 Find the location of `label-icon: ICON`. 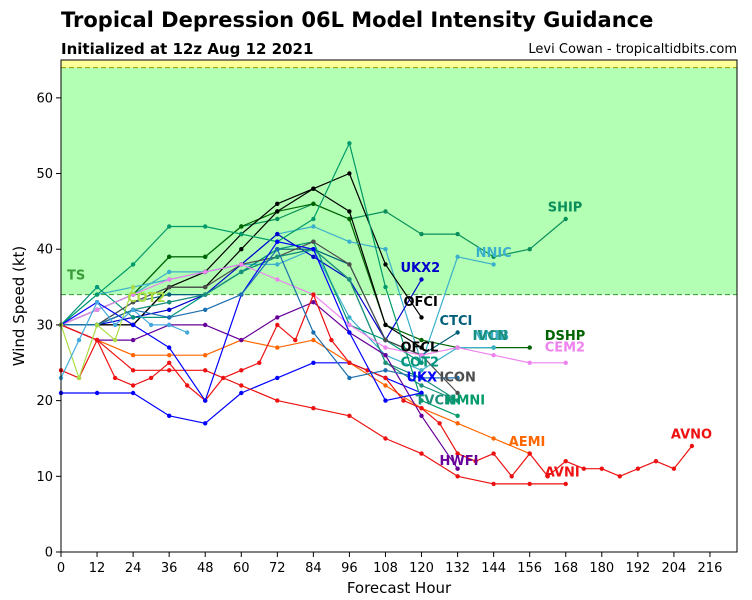

label-icon: ICON is located at coordinates (458, 378).